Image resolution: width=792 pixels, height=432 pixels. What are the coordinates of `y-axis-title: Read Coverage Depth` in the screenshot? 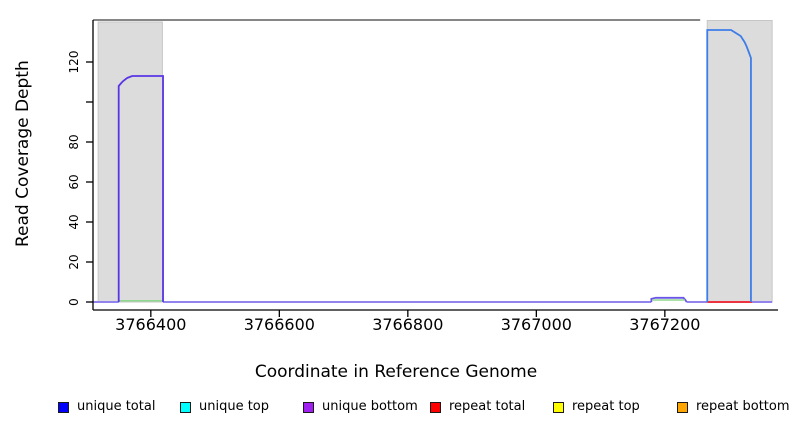 It's located at (23, 153).